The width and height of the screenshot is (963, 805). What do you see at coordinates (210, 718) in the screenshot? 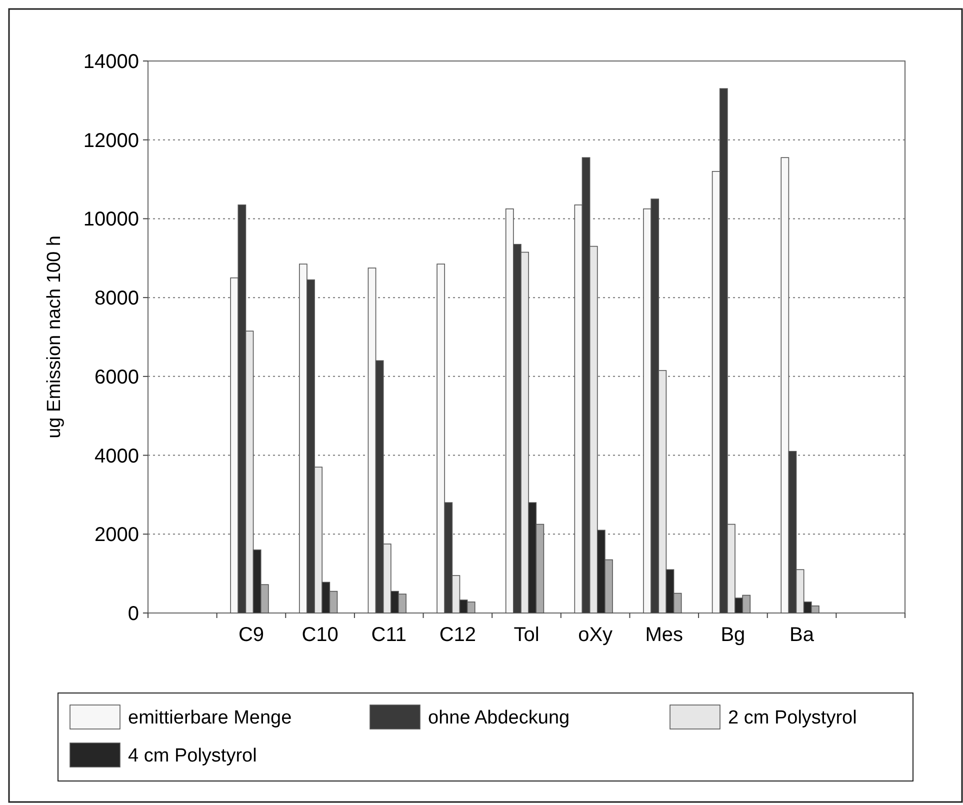
I see `legend-label: emittierbare Menge` at bounding box center [210, 718].